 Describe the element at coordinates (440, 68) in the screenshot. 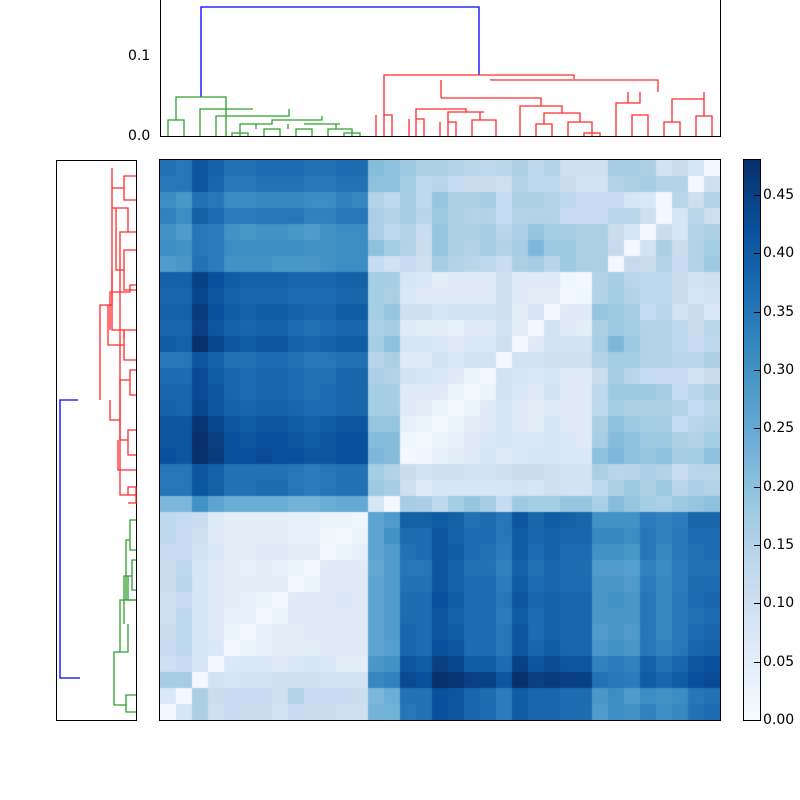

I see `top-dendrogram-axes` at that location.